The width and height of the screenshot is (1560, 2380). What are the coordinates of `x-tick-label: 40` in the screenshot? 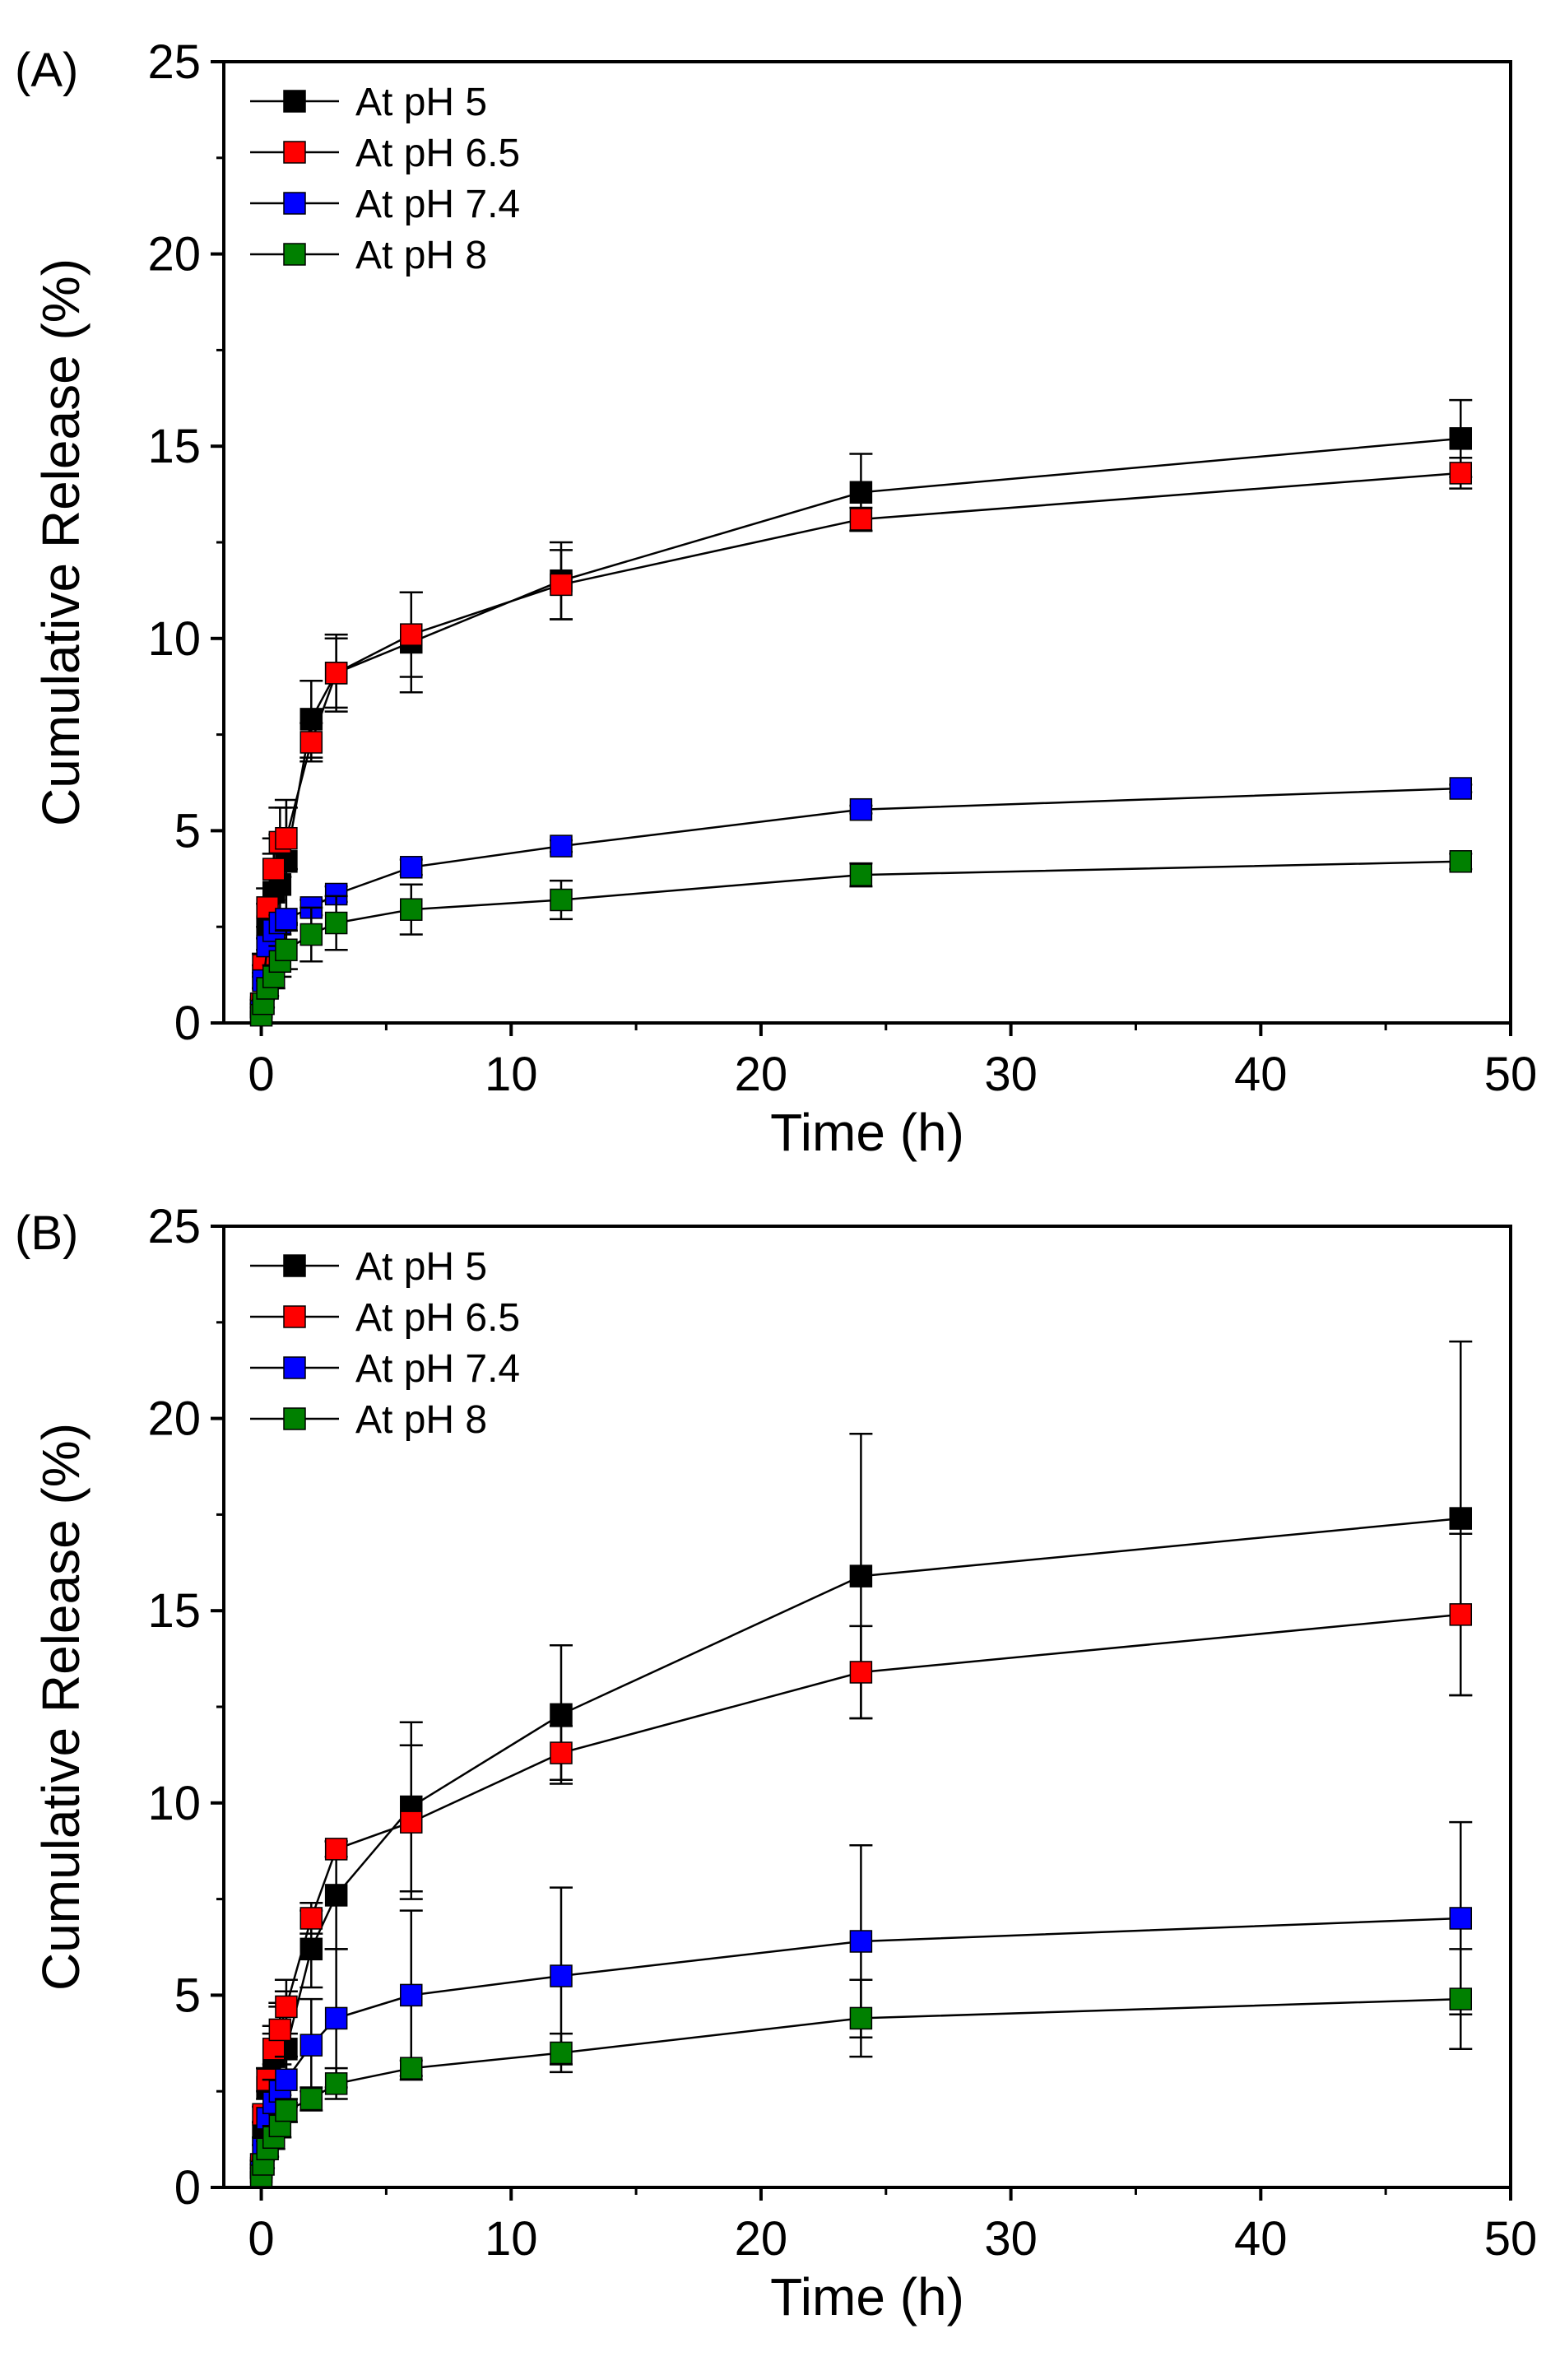 It's located at (1261, 2239).